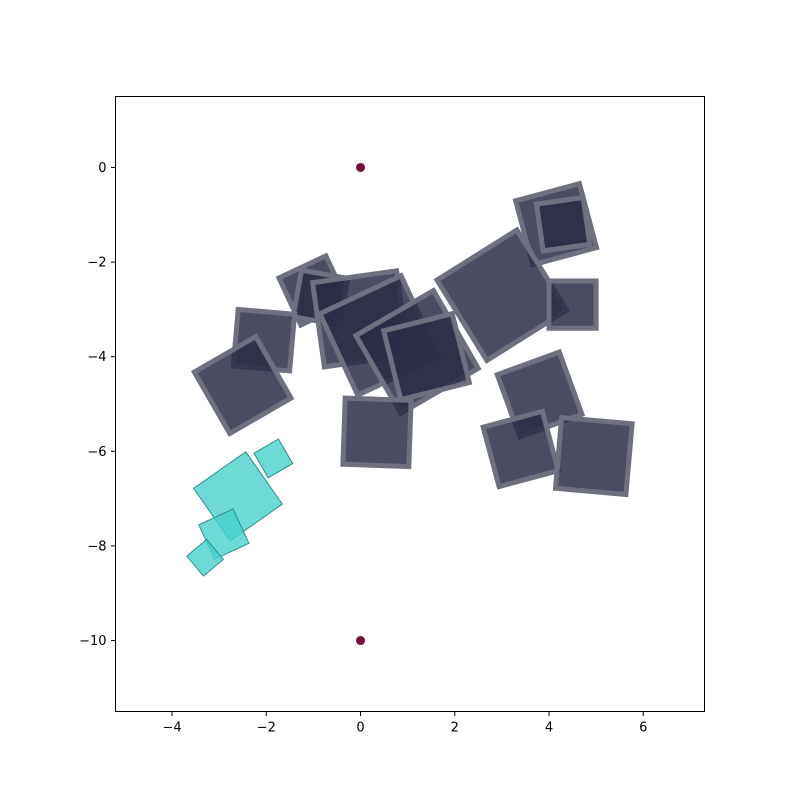 The image size is (800, 800). Describe the element at coordinates (96, 546) in the screenshot. I see `y-tick-label-4: −8` at that location.